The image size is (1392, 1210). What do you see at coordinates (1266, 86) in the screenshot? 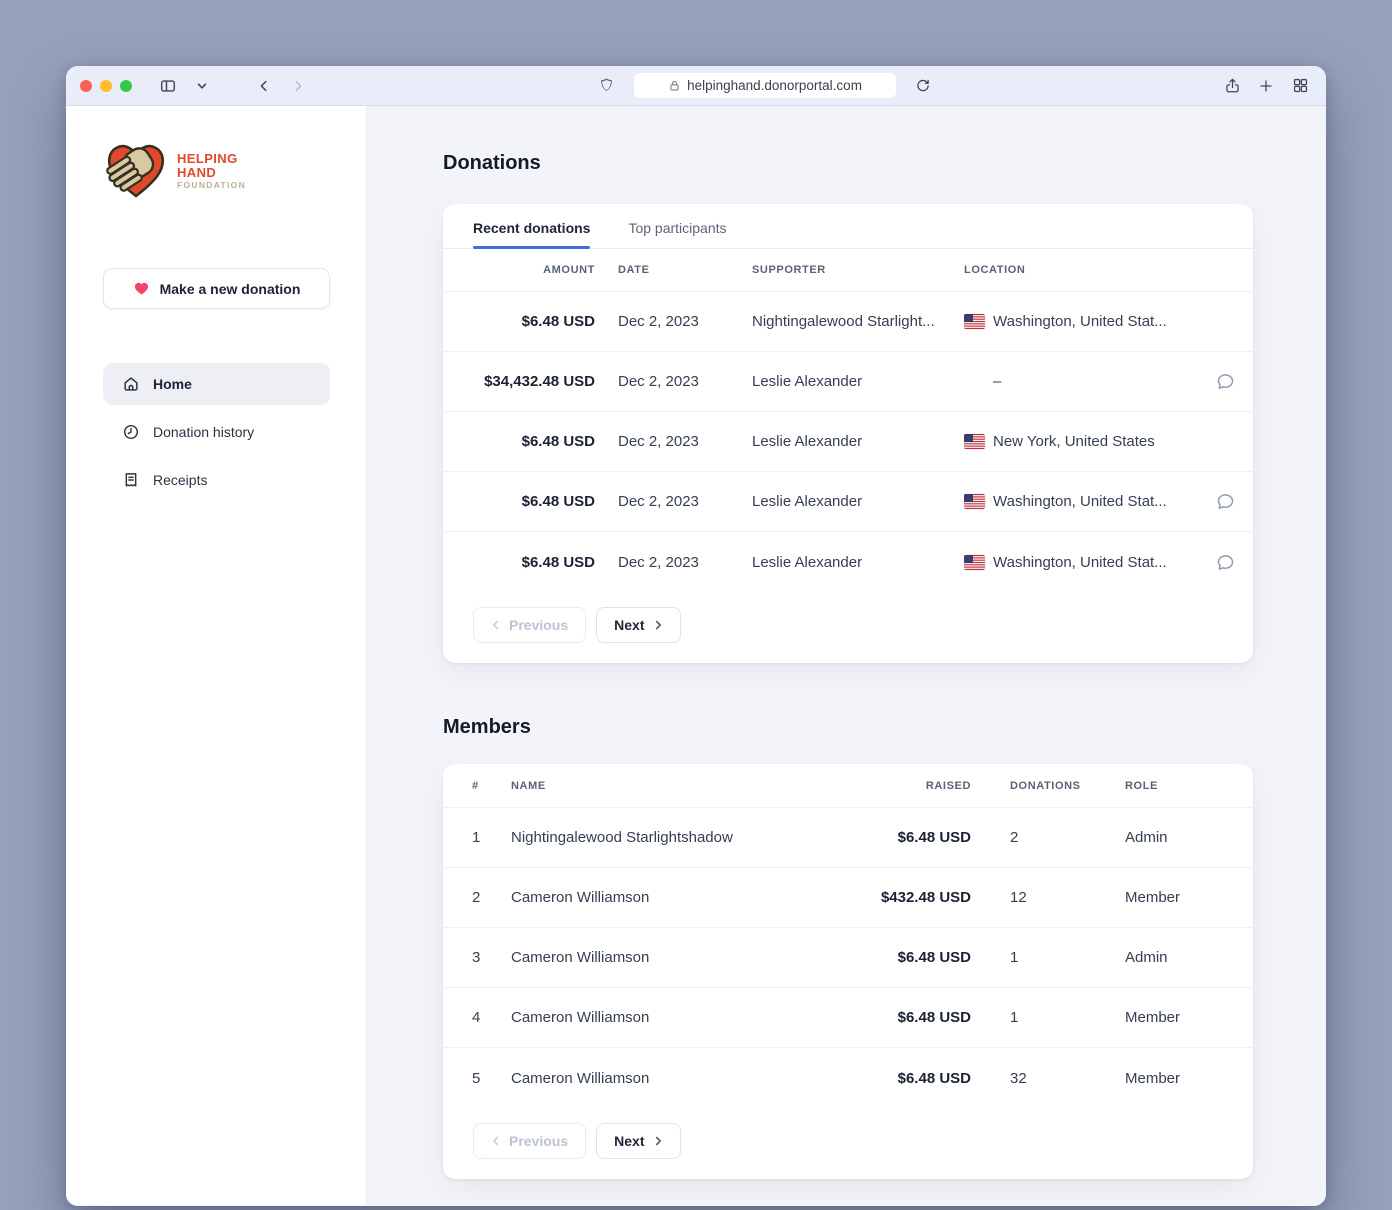
I see `new-tab-icon` at bounding box center [1266, 86].